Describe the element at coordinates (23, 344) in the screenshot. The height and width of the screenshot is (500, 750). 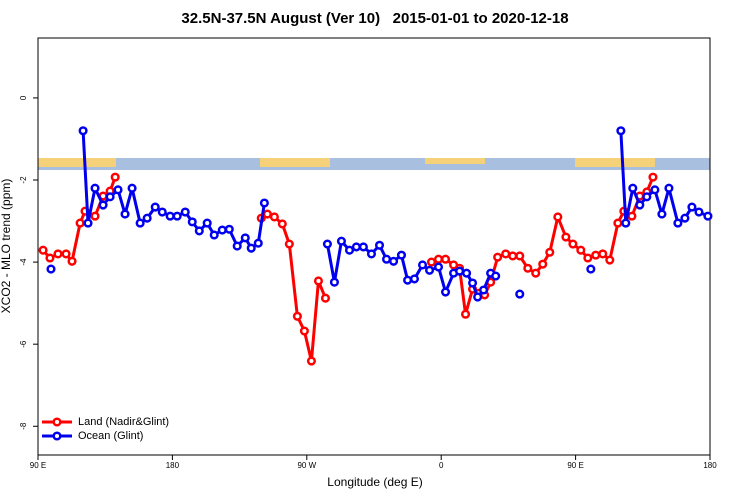
I see `y-tick-label: -6` at that location.